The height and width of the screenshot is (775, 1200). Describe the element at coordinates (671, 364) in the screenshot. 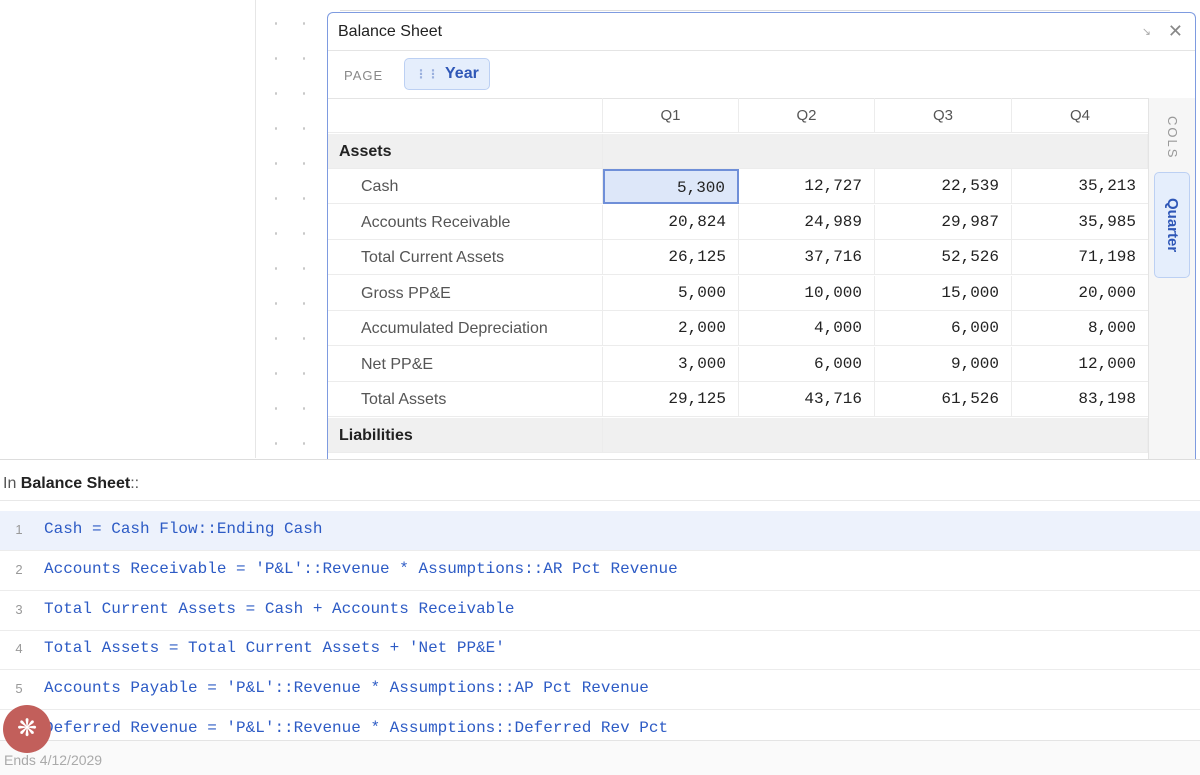

I see `value-cell: 3,000` at that location.